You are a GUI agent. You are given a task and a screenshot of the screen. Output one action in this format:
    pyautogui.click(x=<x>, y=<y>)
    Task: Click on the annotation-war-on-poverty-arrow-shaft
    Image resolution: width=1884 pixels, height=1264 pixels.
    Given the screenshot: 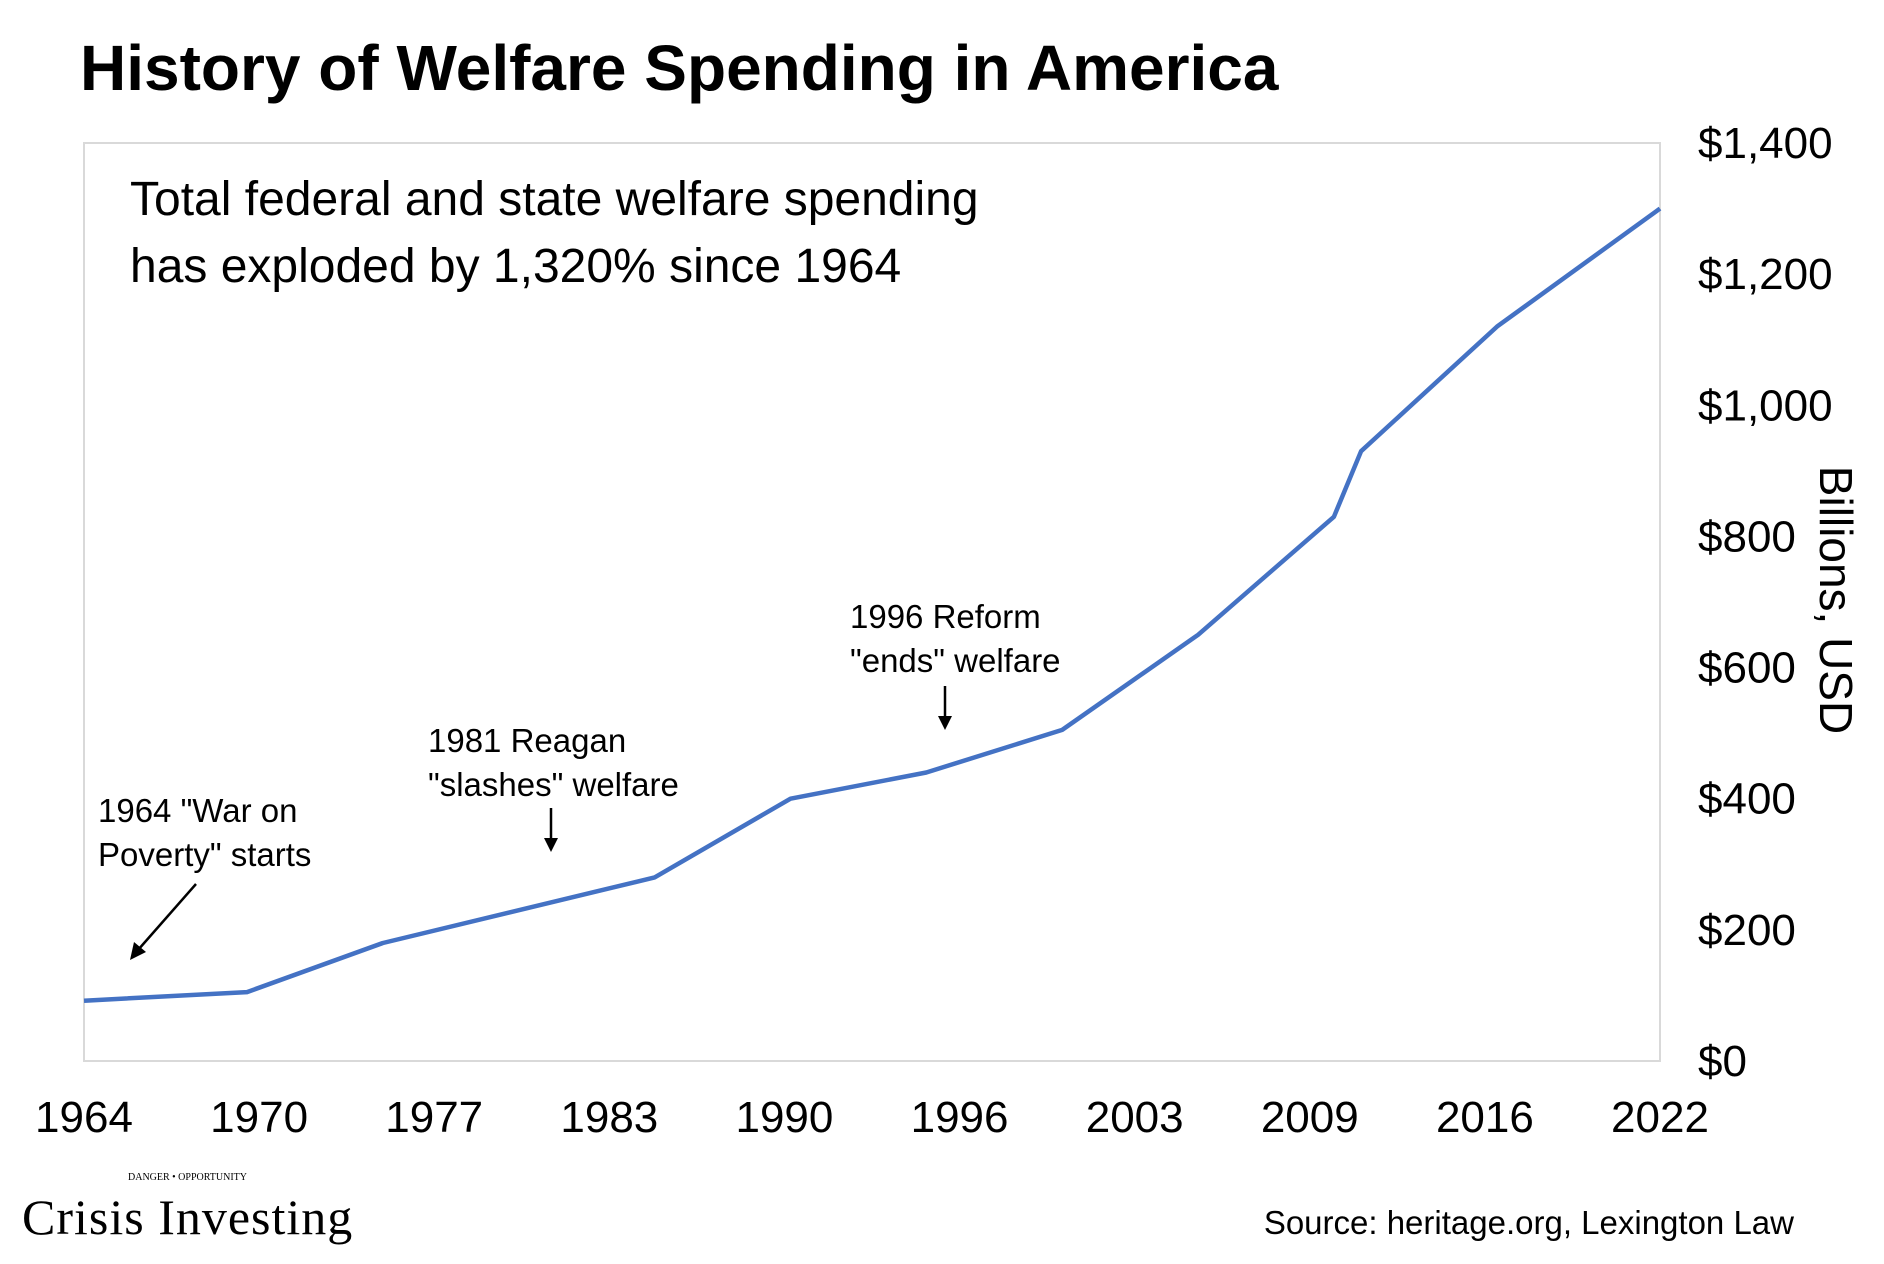 What is the action you would take?
    pyautogui.click(x=167, y=917)
    